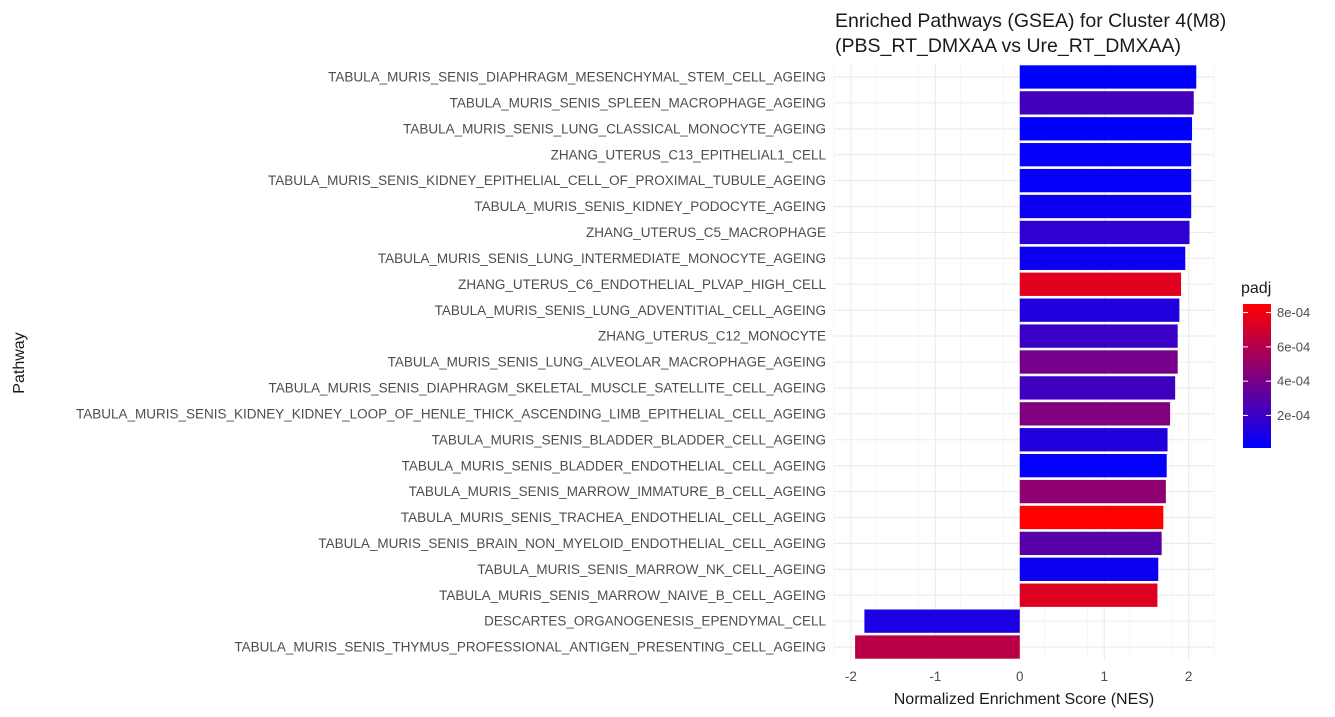 This screenshot has width=1335, height=717. Describe the element at coordinates (689, 154) in the screenshot. I see `category-label: ZHANG_UTERUS_C13_EPITHELIAL1_CELL` at that location.